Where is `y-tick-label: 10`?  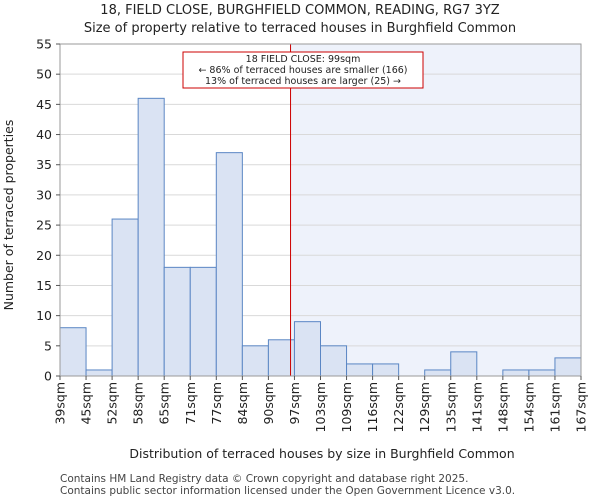
y-tick-label: 10 is located at coordinates (44, 315).